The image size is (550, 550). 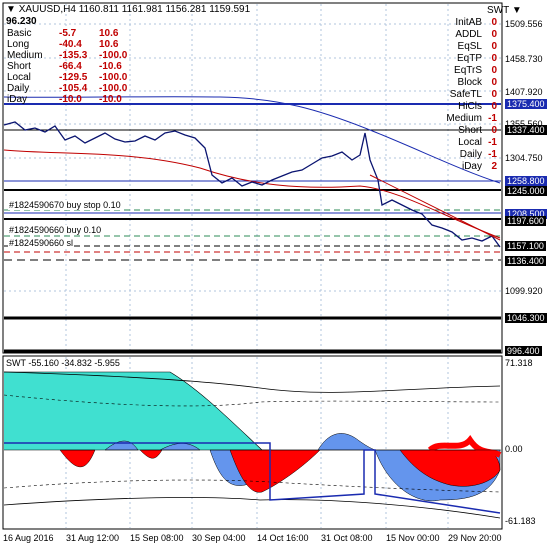 I want to click on panel-row-iday: iDay -10.0 -10.0, so click(x=64, y=99).